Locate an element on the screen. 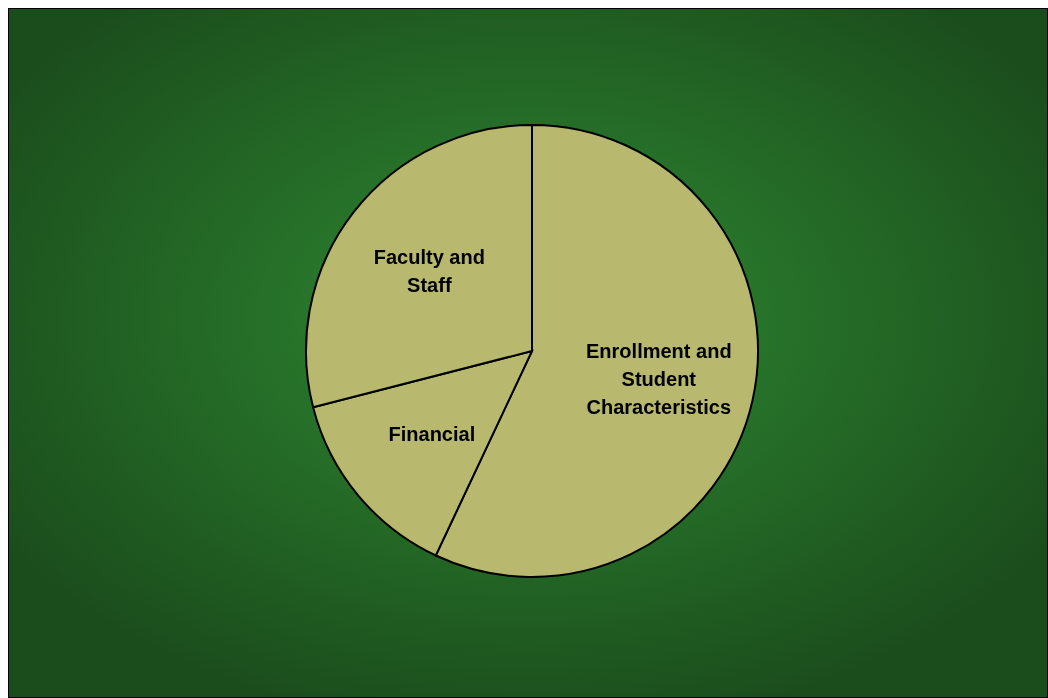 This screenshot has width=1048, height=698. slice-label: Financial is located at coordinates (432, 433).